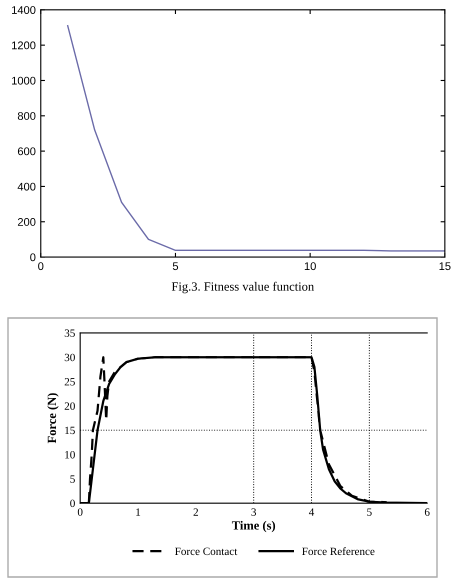 Image resolution: width=453 pixels, height=579 pixels. I want to click on x-tick-label: 3, so click(253, 512).